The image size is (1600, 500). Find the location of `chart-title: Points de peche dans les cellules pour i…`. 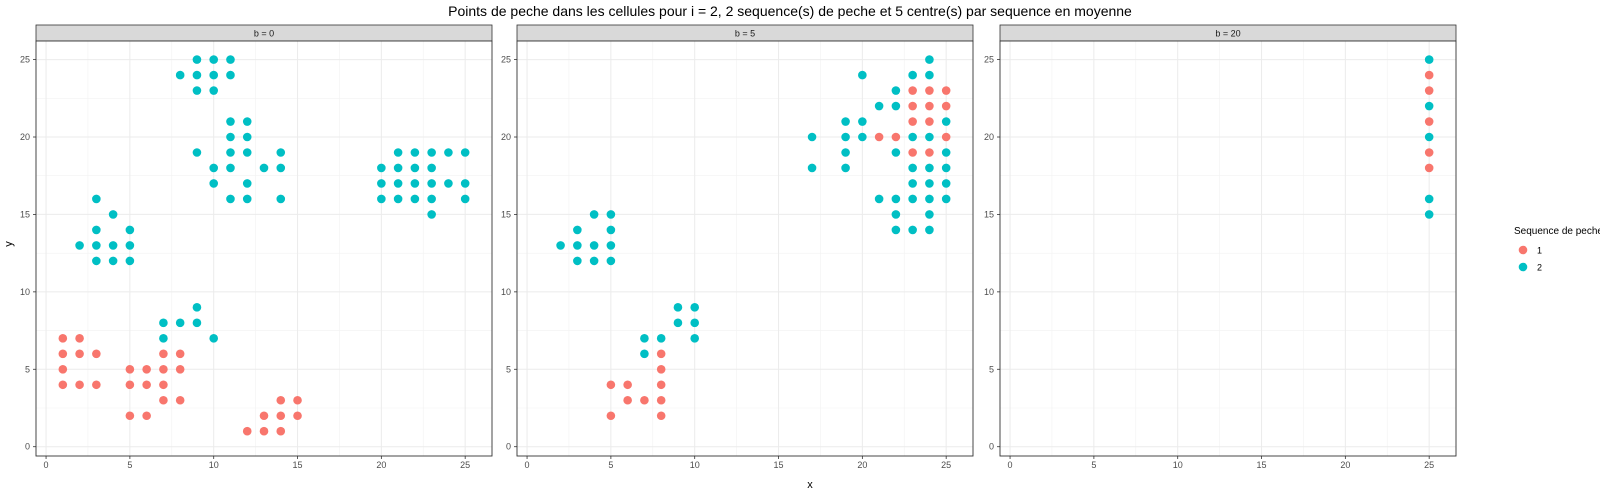

chart-title: Points de peche dans les cellules pour i… is located at coordinates (790, 11).